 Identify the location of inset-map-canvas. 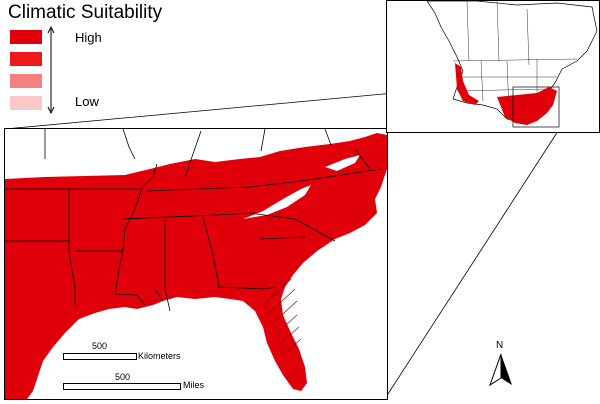
(512, 64).